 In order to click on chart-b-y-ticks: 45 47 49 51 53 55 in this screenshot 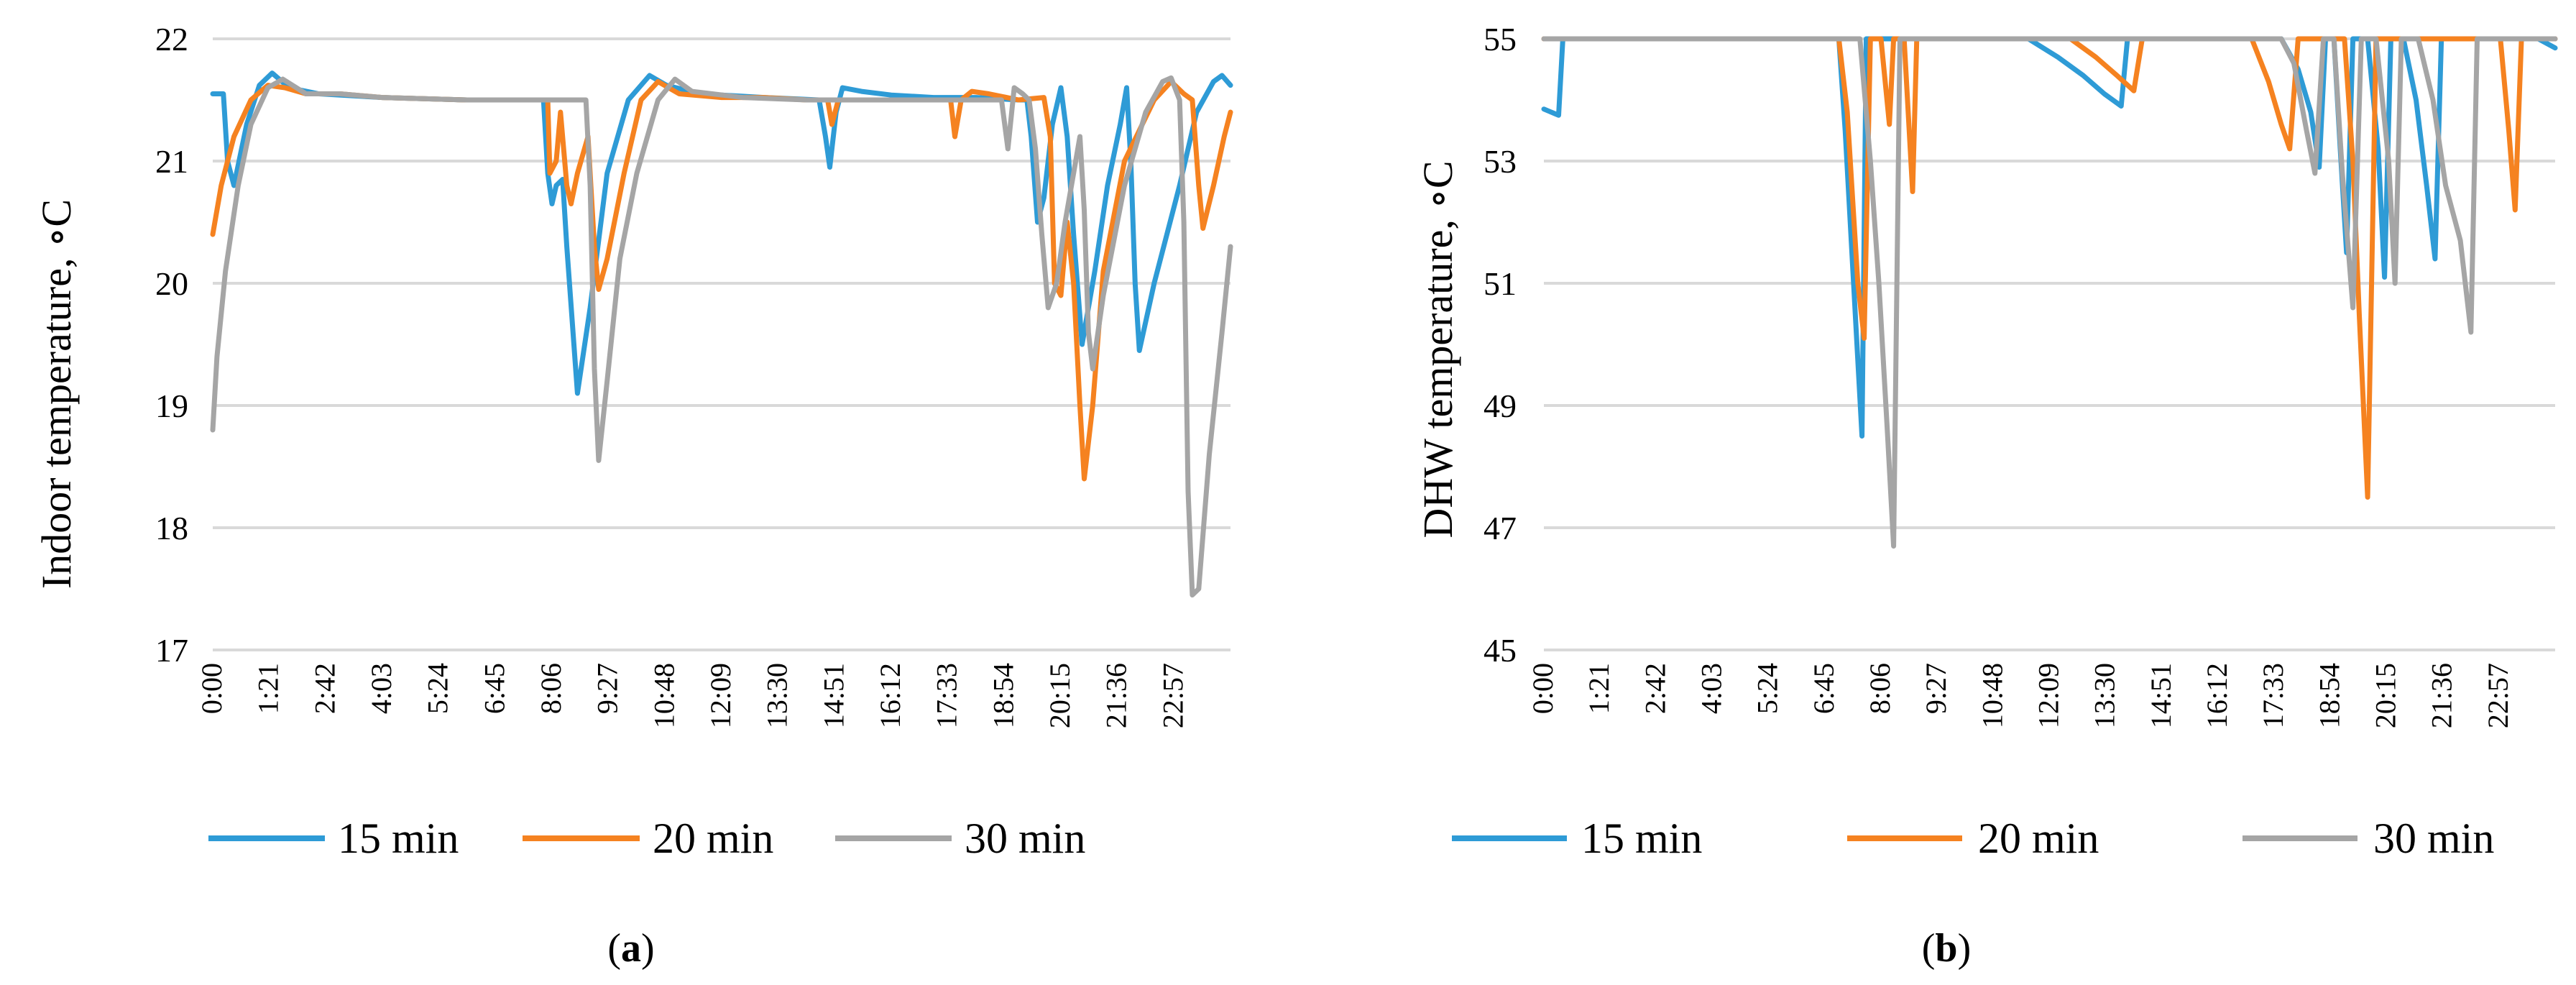, I will do `click(1500, 345)`.